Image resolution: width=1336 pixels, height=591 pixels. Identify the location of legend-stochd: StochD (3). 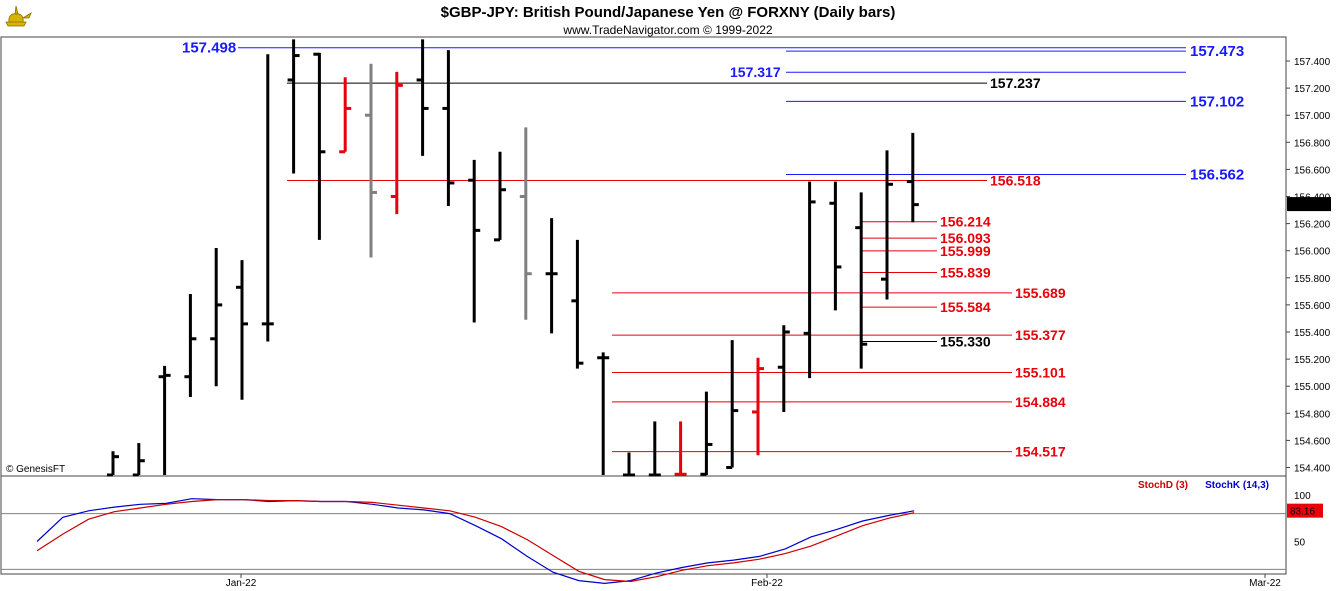
(1163, 485).